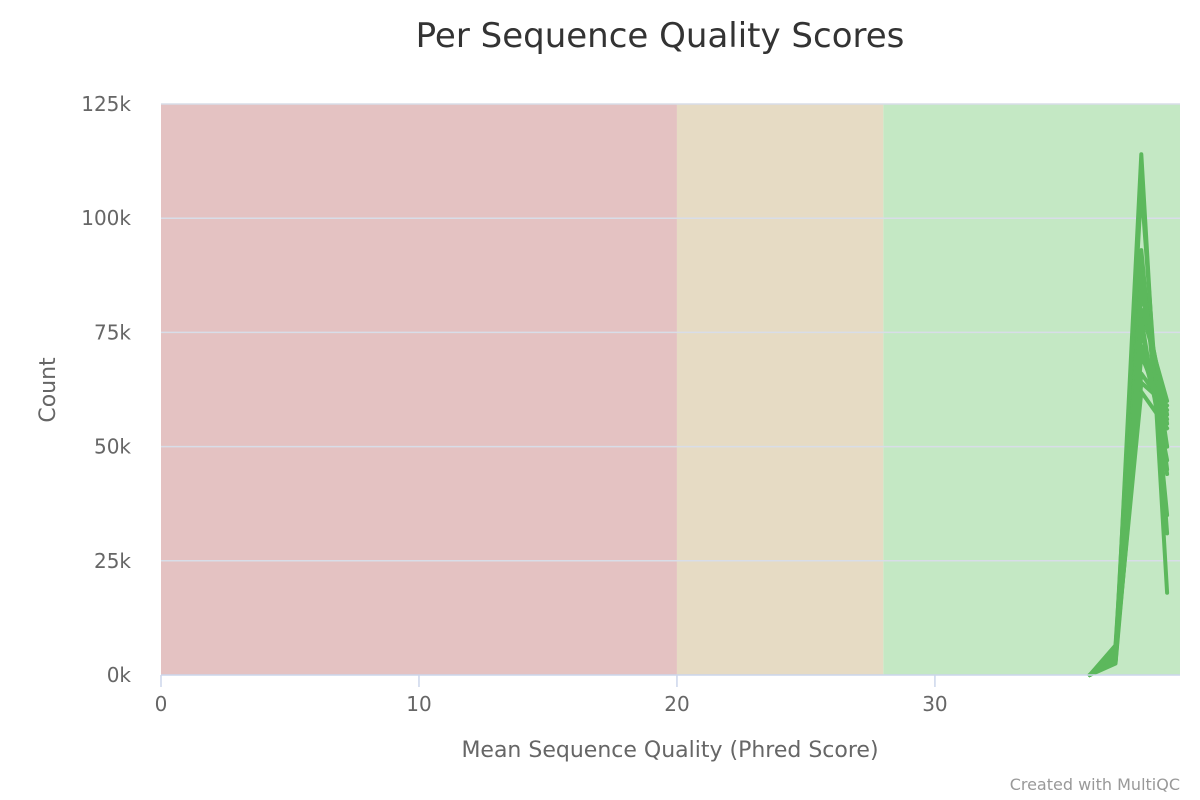  Describe the element at coordinates (1095, 784) in the screenshot. I see `credit-text: Created with MultiQC` at that location.